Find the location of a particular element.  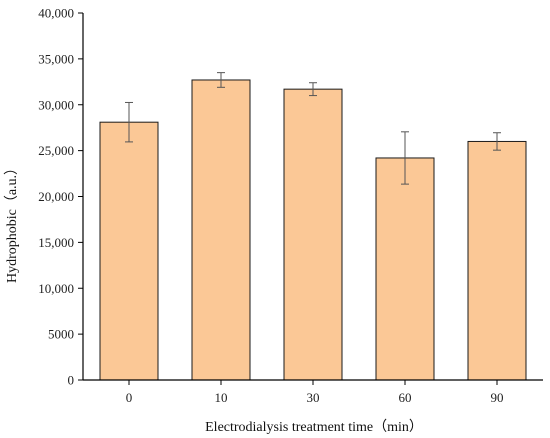

y-tick-label: 15,000 is located at coordinates (56, 242).